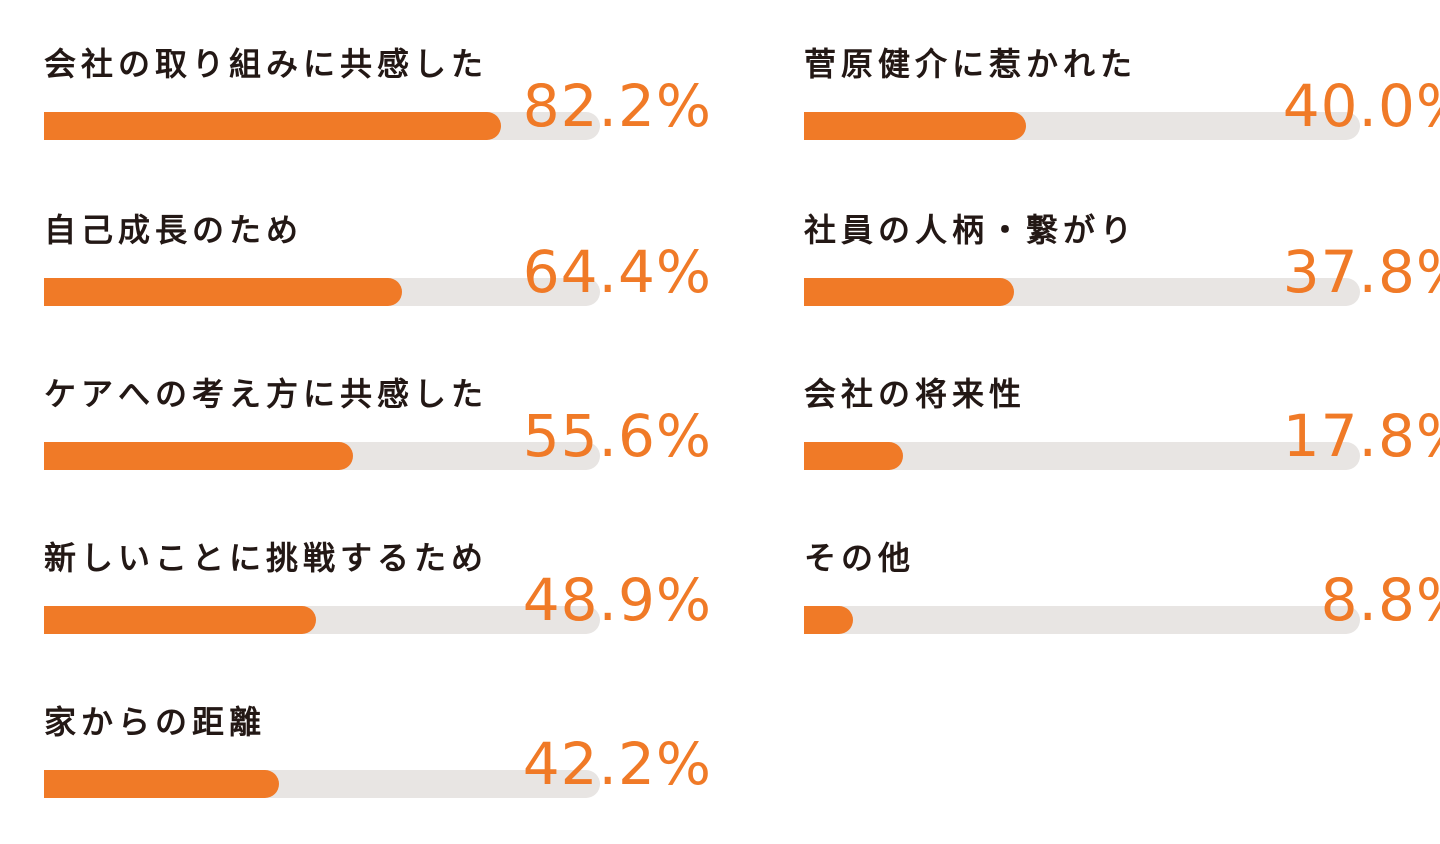 This screenshot has height=844, width=1440. Describe the element at coordinates (1361, 106) in the screenshot. I see `value-label: 40.0%` at that location.